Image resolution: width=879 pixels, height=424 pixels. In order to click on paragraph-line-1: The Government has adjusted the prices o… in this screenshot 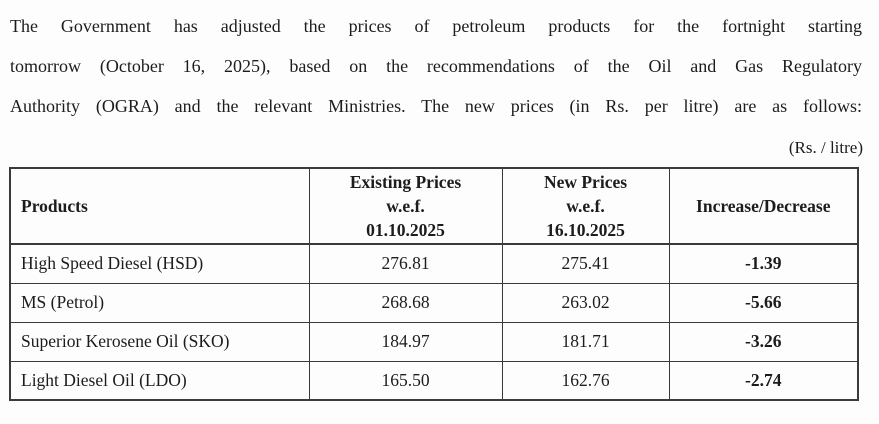, I will do `click(436, 26)`.